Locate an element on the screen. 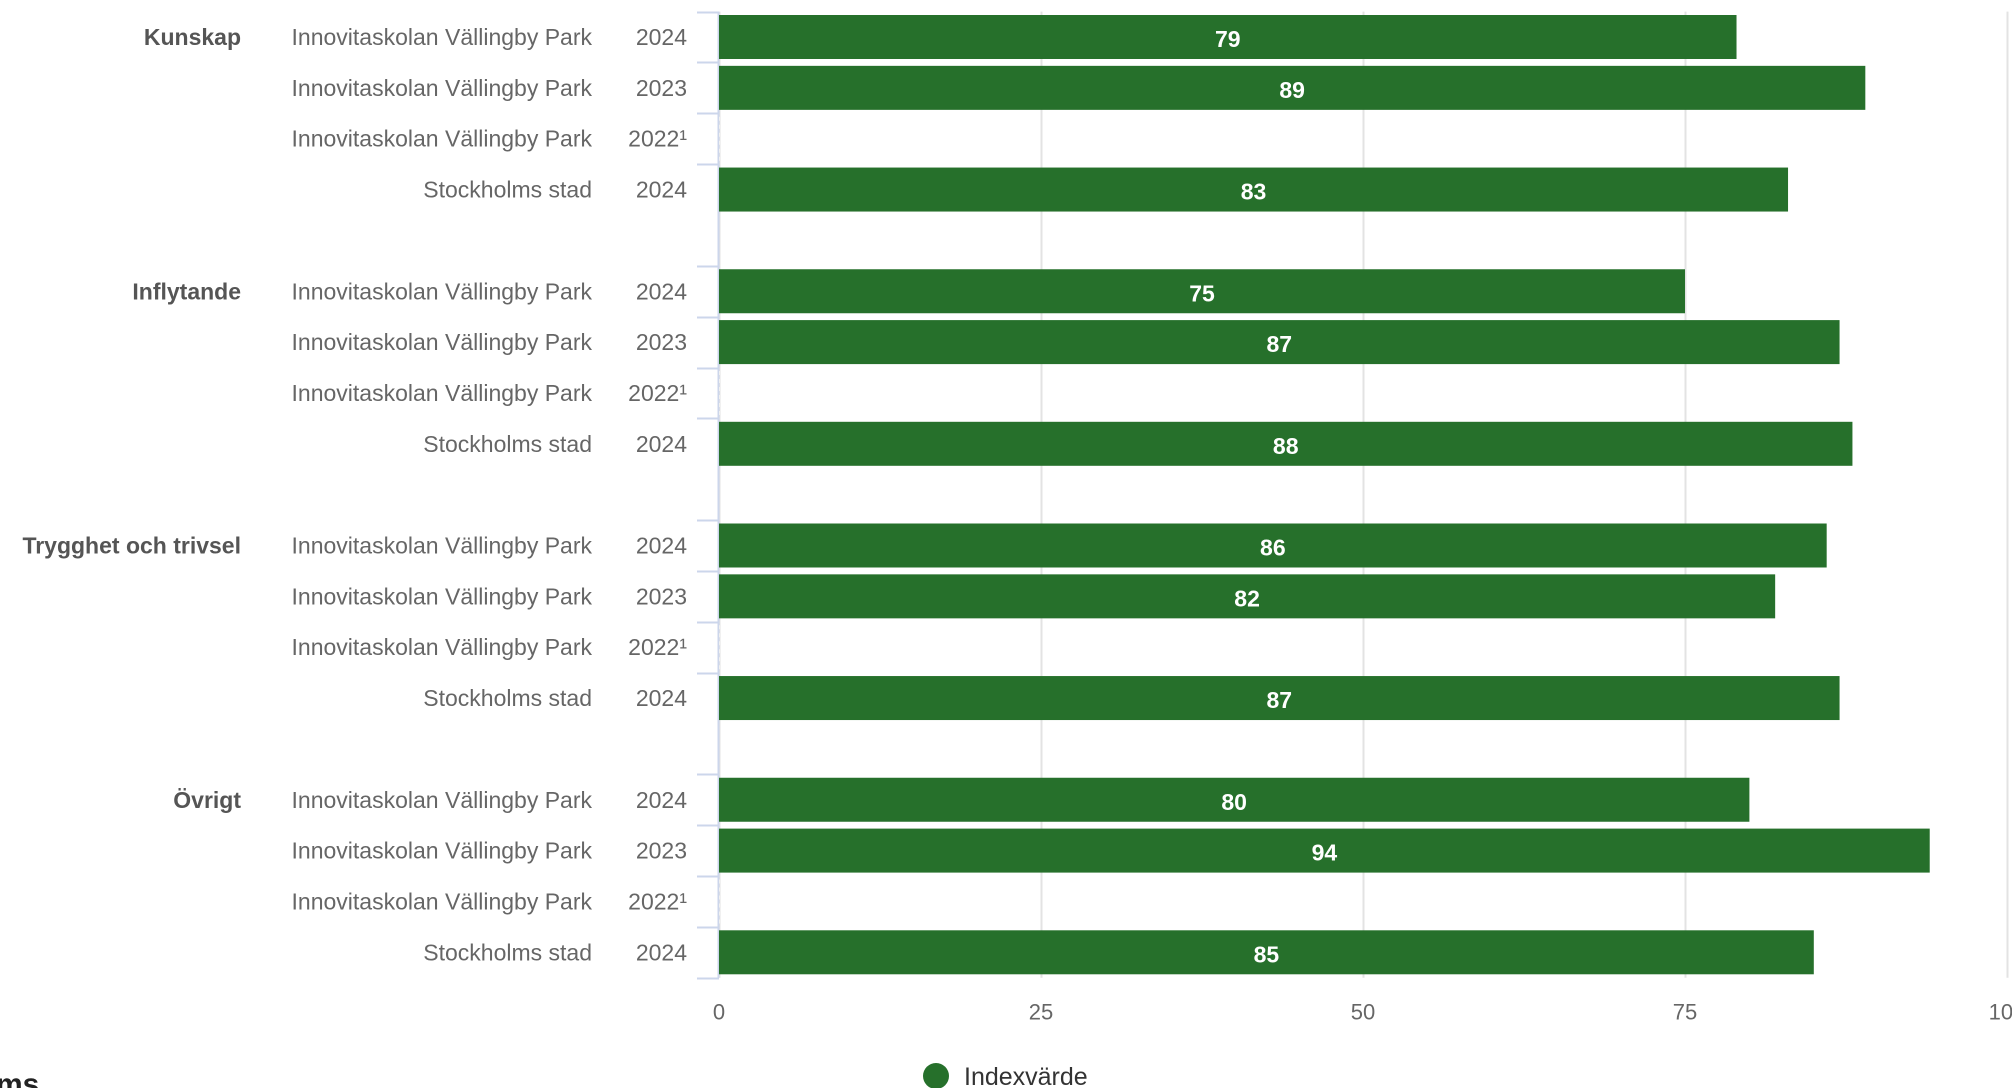  data-label: 88 is located at coordinates (1286, 446).